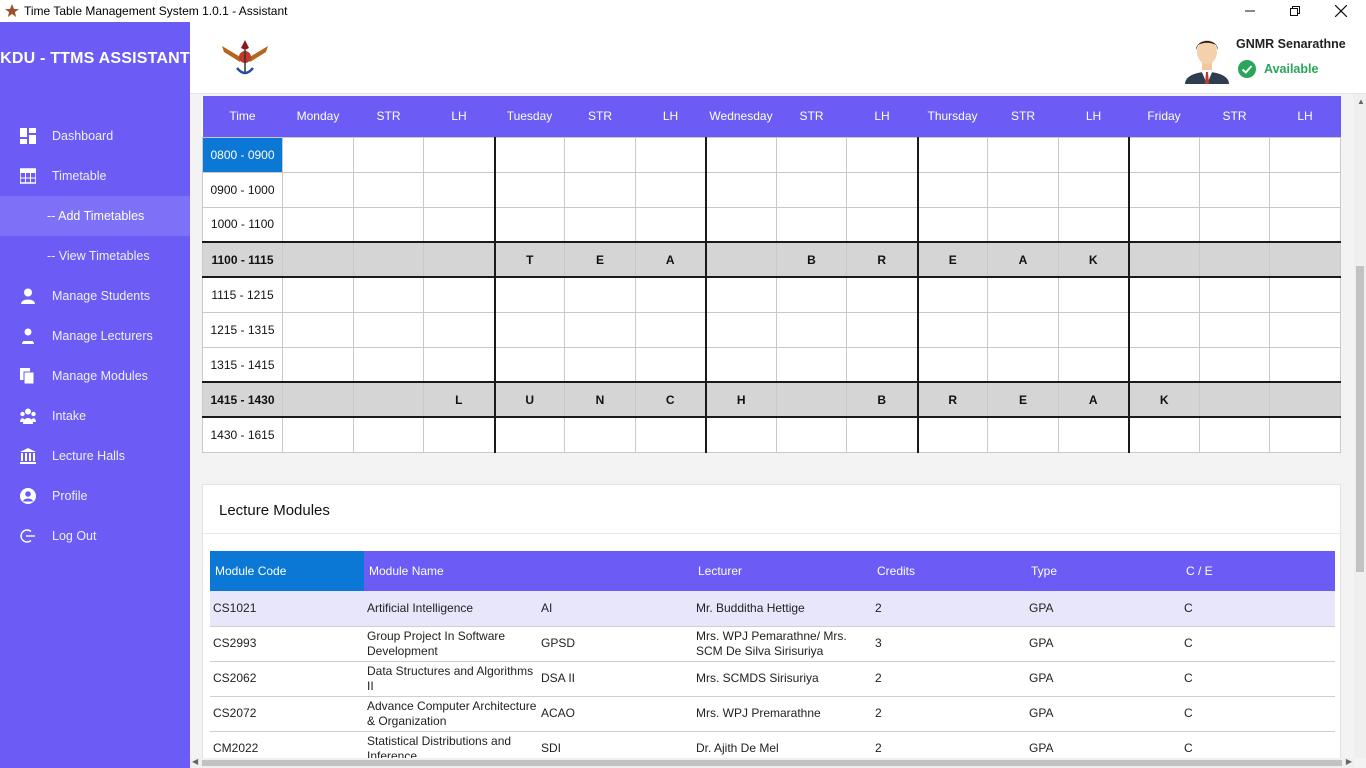 The width and height of the screenshot is (1366, 768). I want to click on sidebar-item-add-timetables: -- Add Timetables, so click(95, 216).